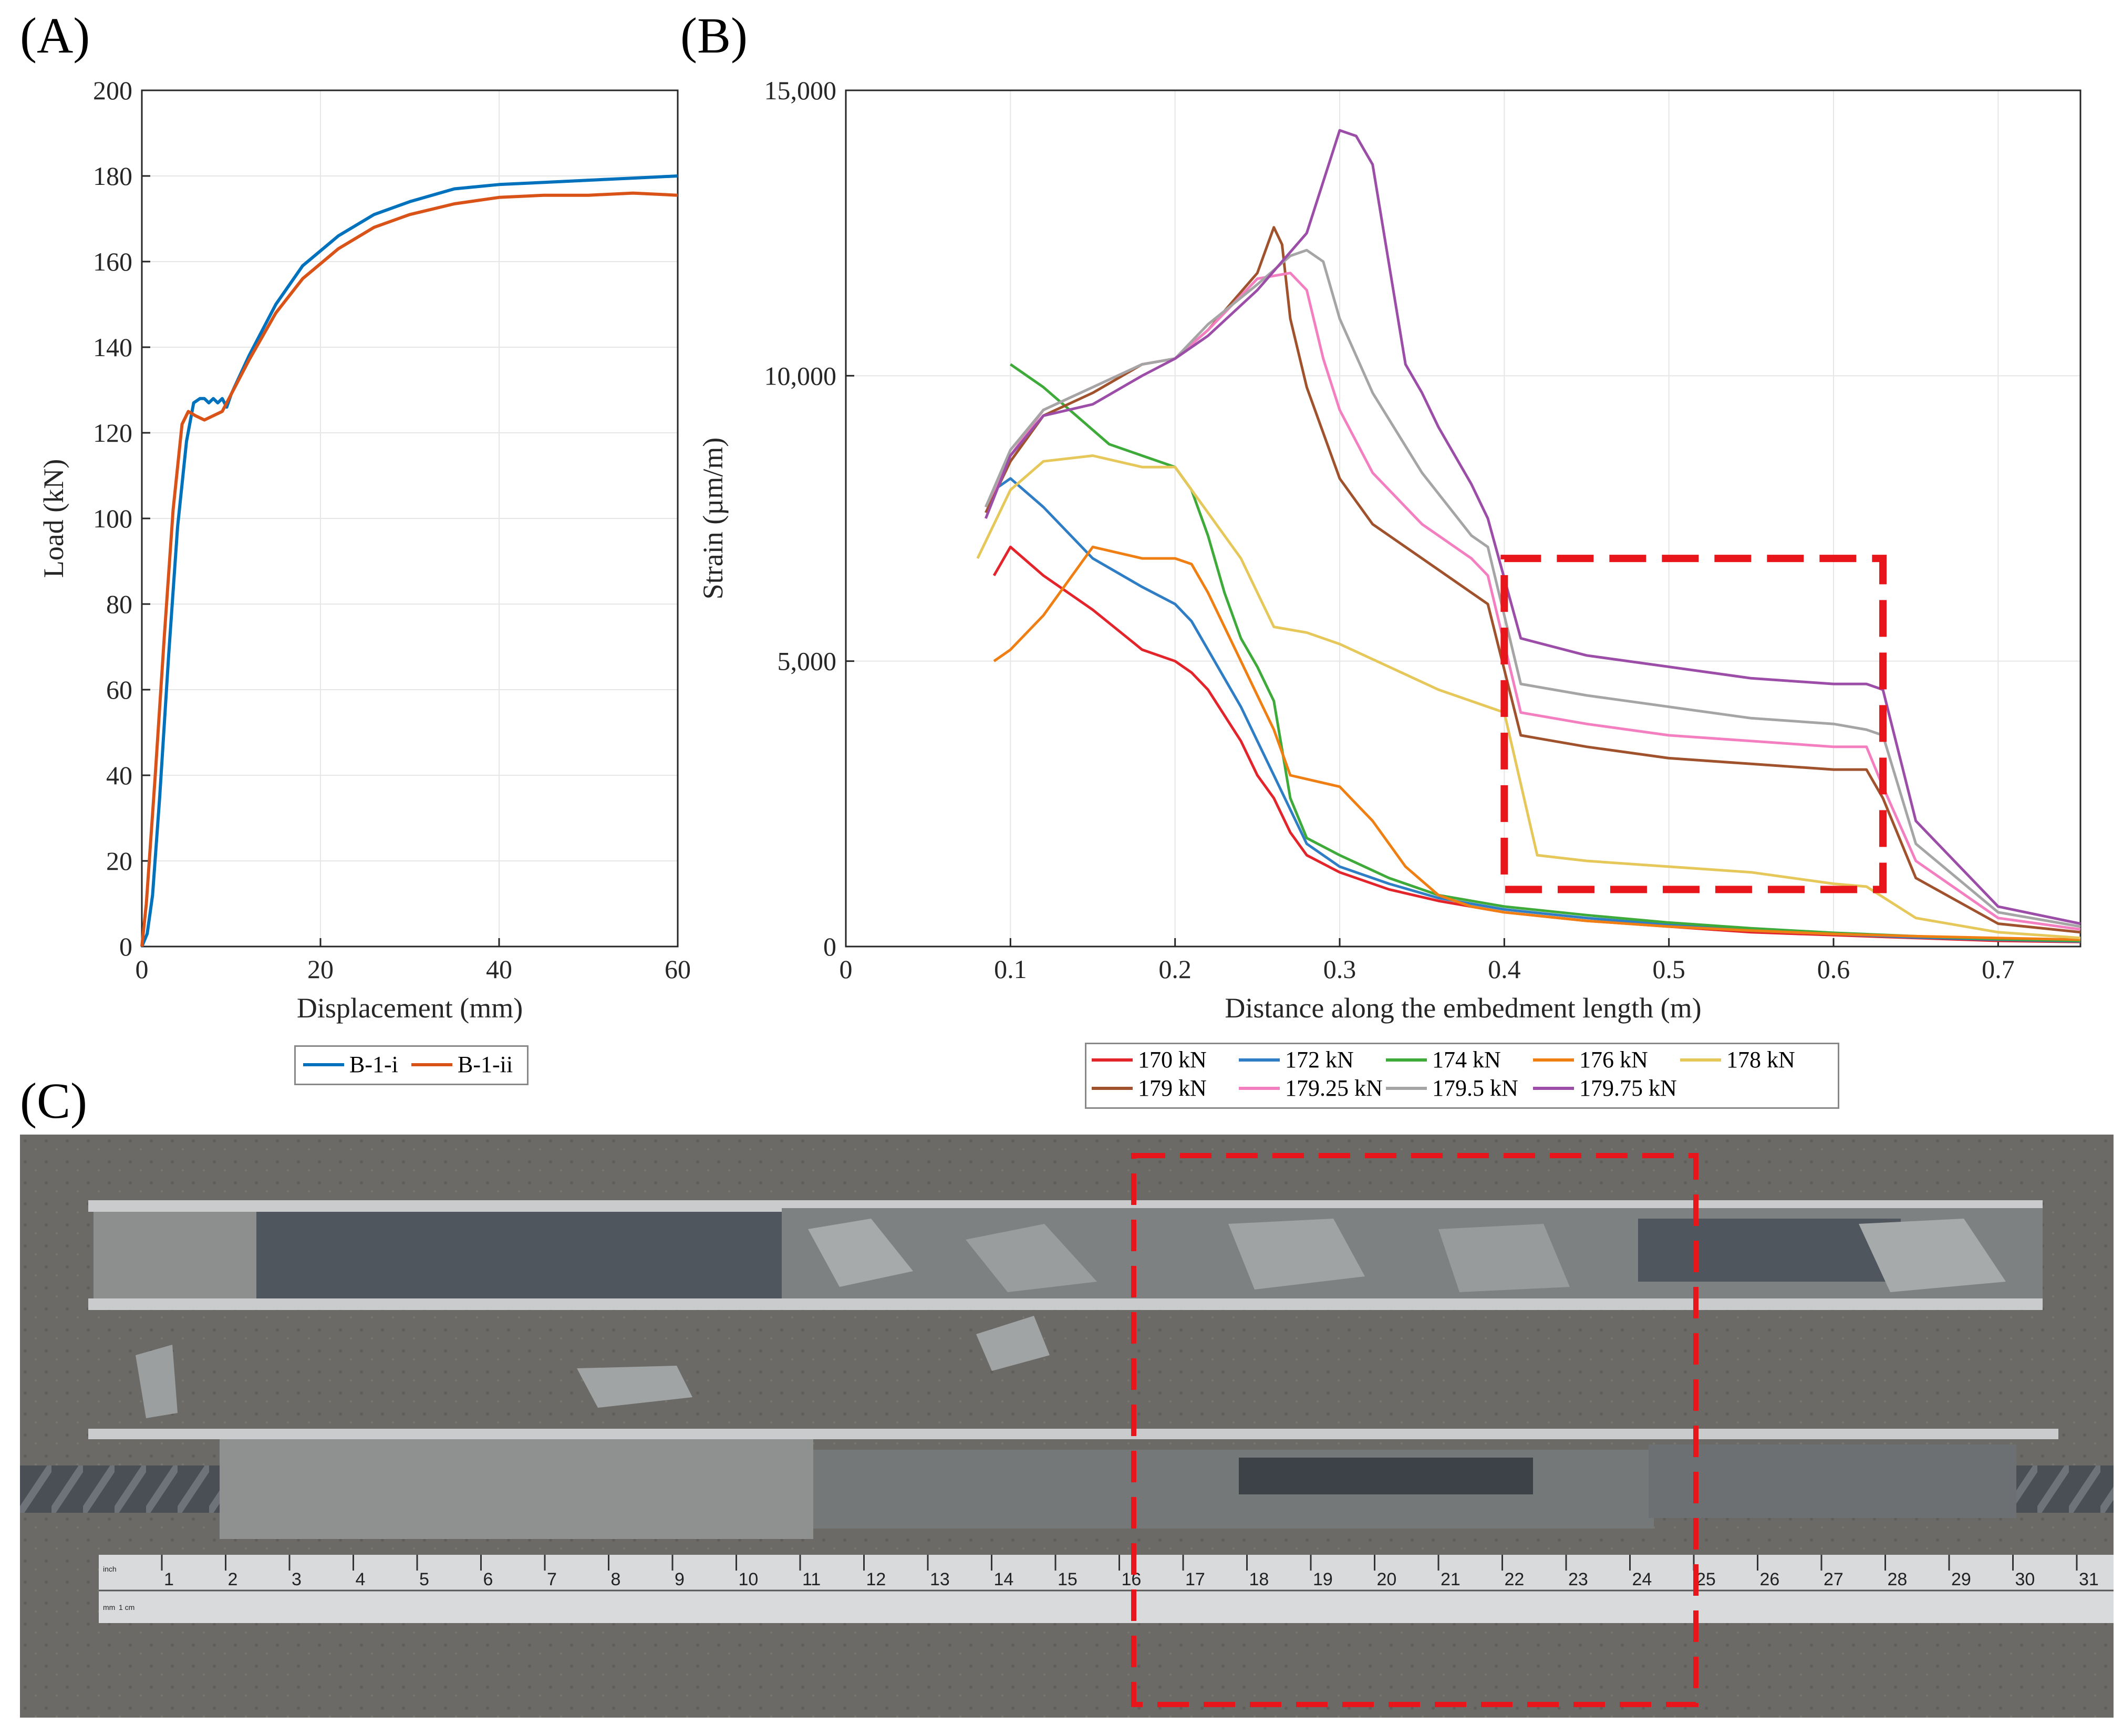 The height and width of the screenshot is (1736, 2123). I want to click on ruler-number-3: 4, so click(361, 1579).